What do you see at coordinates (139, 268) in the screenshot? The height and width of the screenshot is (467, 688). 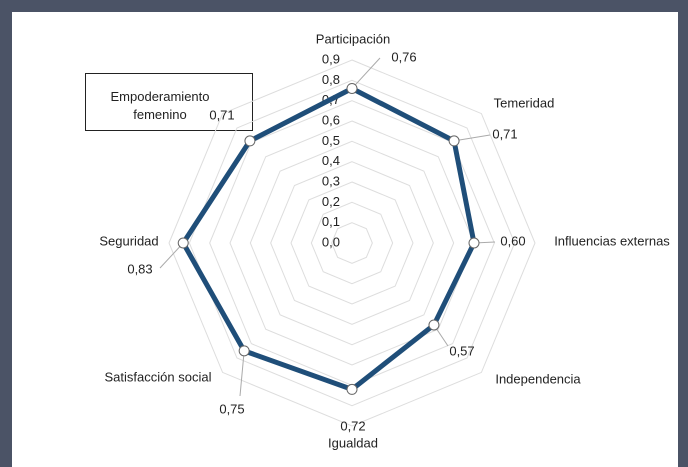 I see `value-label: 0,83` at bounding box center [139, 268].